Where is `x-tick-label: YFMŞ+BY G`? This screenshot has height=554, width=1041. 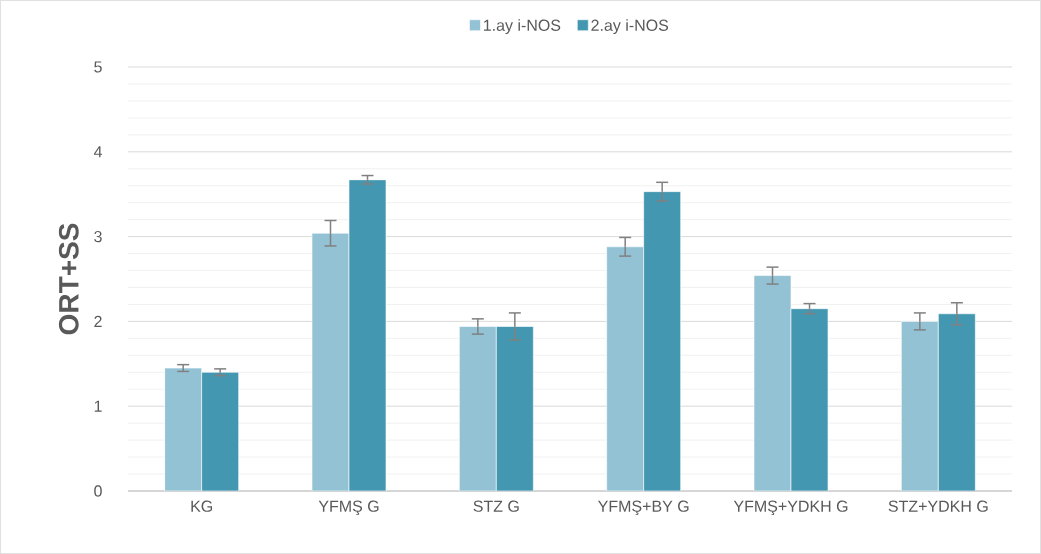 x-tick-label: YFMŞ+BY G is located at coordinates (643, 508).